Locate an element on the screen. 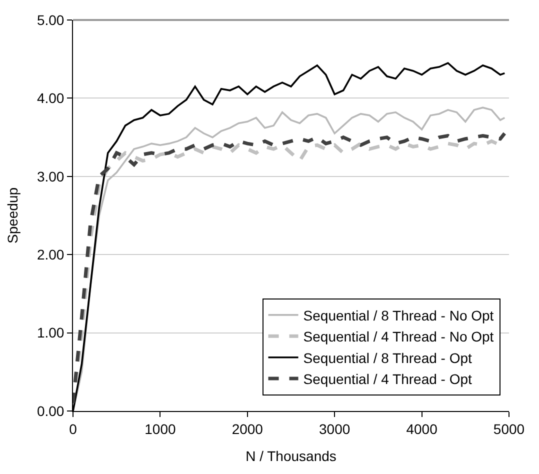 This screenshot has width=539, height=474. legend-label: Sequential / 4 Thread - No Opt is located at coordinates (398, 336).